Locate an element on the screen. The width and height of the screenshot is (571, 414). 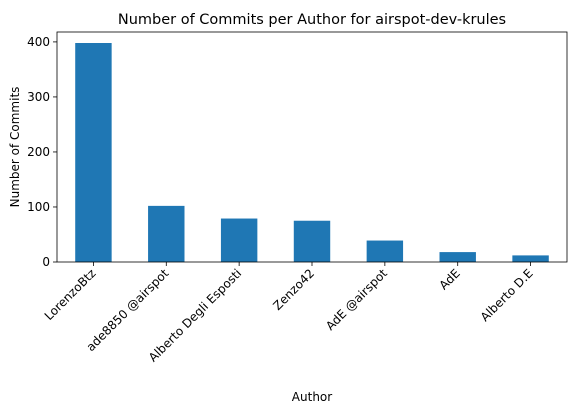
y-tick-label: 300 is located at coordinates (38, 97).